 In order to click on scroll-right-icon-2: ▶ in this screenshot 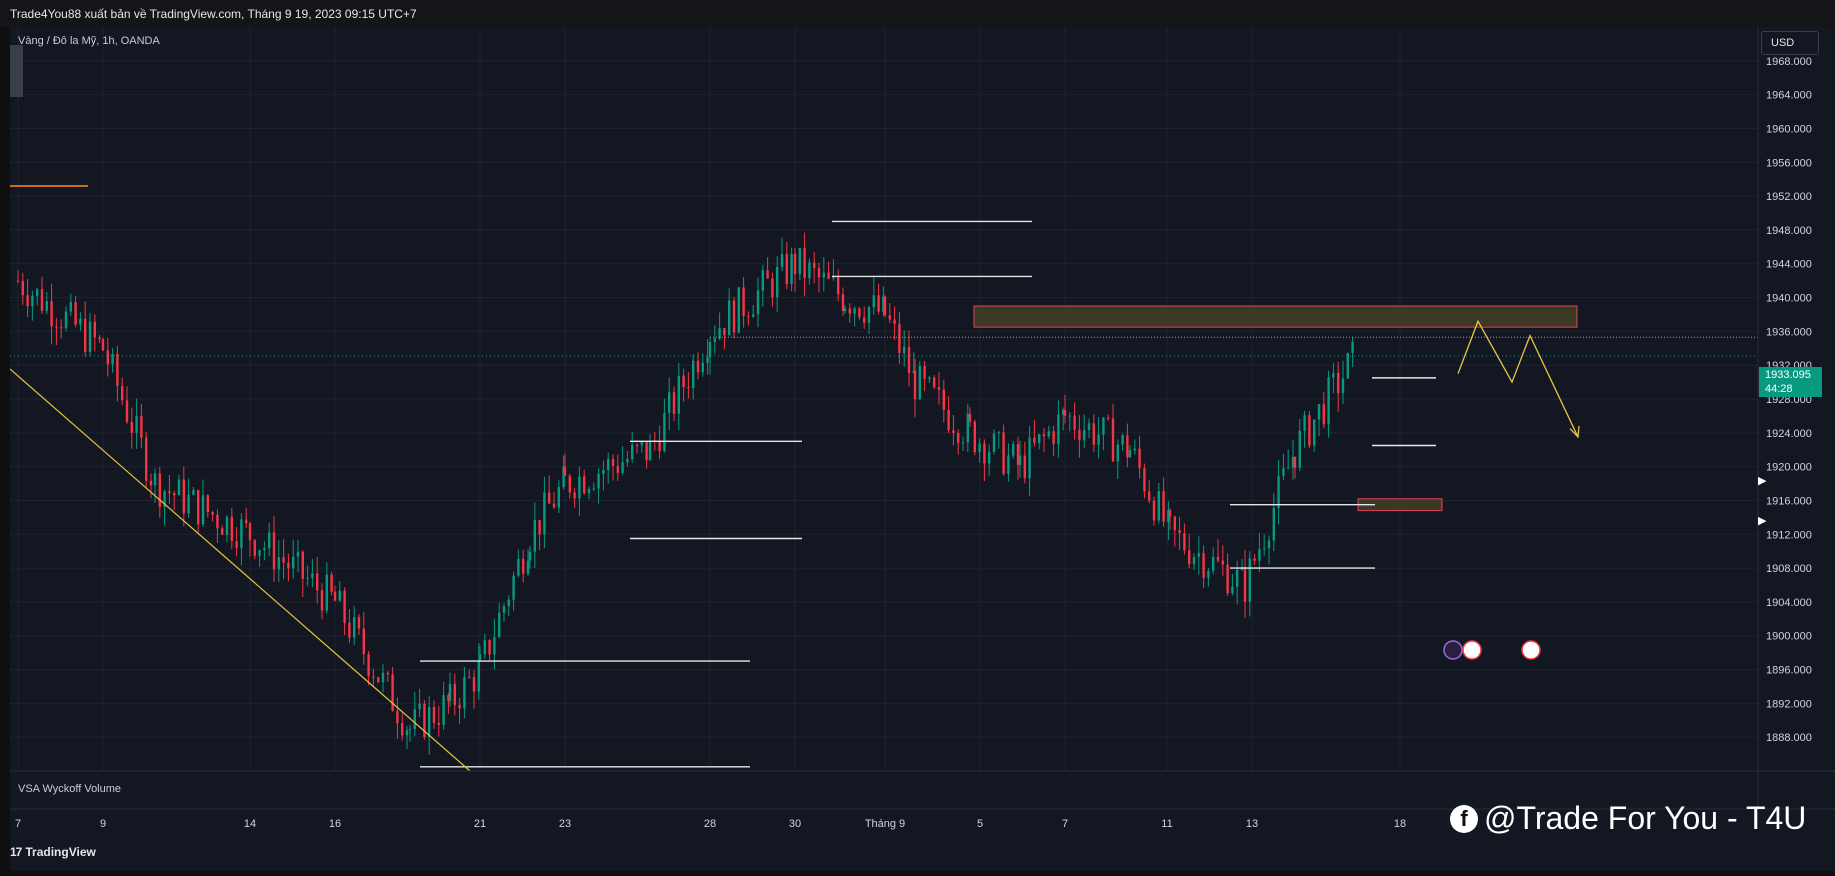, I will do `click(1762, 521)`.